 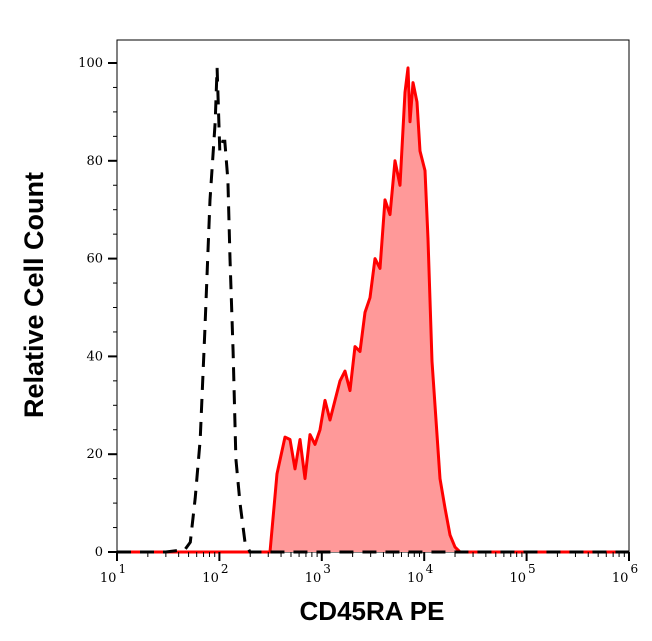 I want to click on y-tick-label: 20, so click(x=94, y=454).